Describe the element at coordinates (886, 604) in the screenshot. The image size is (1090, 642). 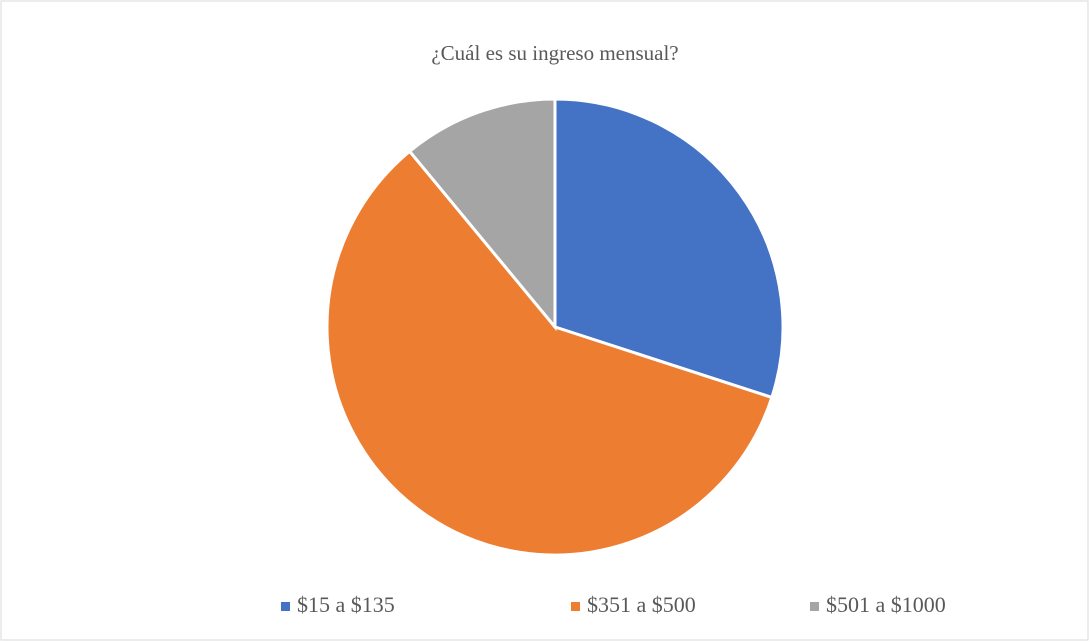
I see `legend-label: $501 a $1000` at that location.